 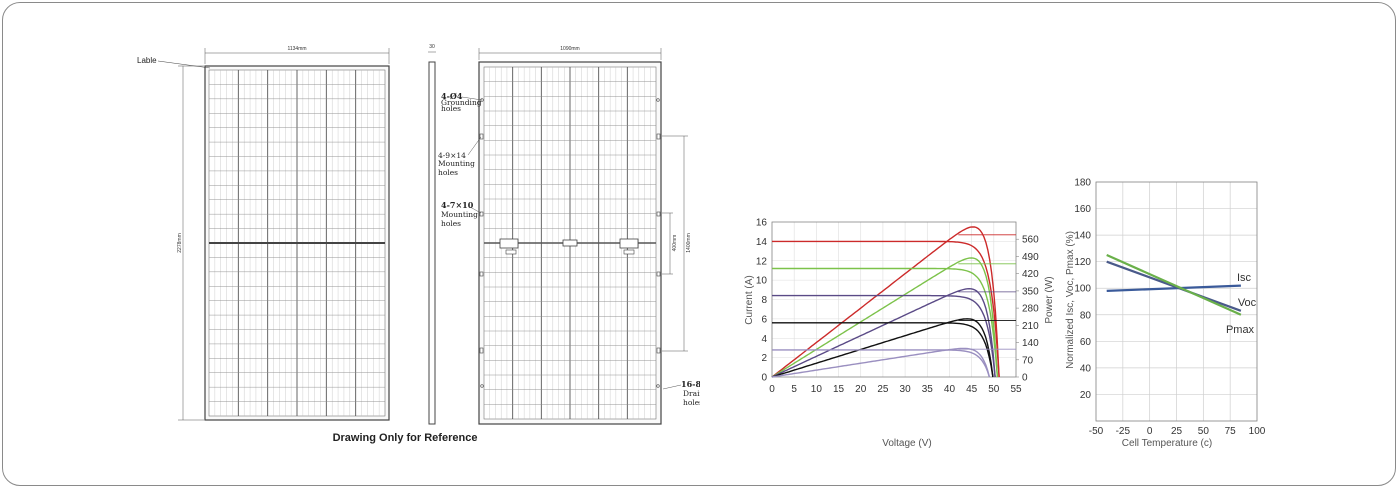 I want to click on temp-xtick-label: 0, so click(x=1150, y=431).